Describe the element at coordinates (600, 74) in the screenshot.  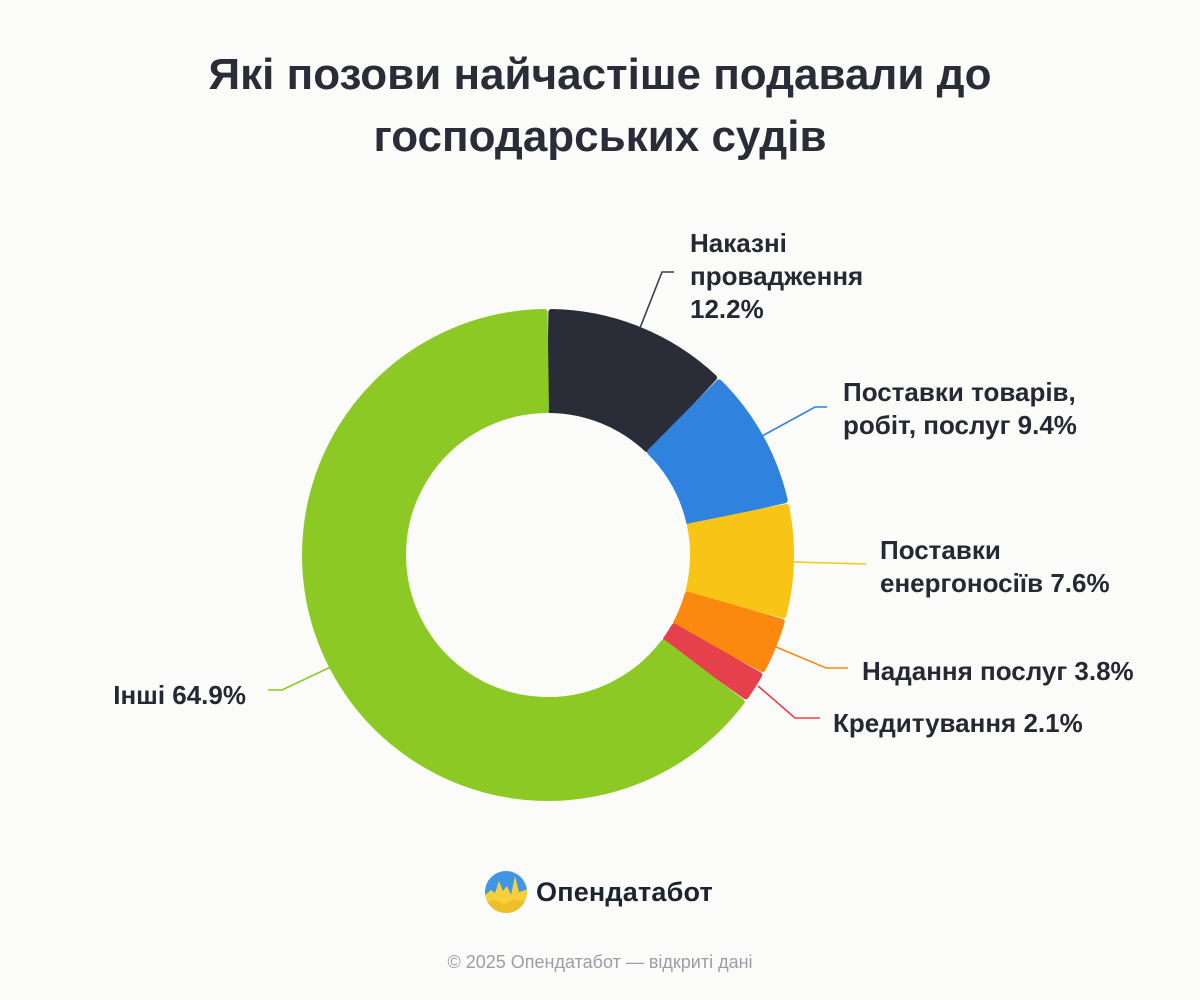
I see `chart-title-line-1: Які позови найчастіше подавали до` at that location.